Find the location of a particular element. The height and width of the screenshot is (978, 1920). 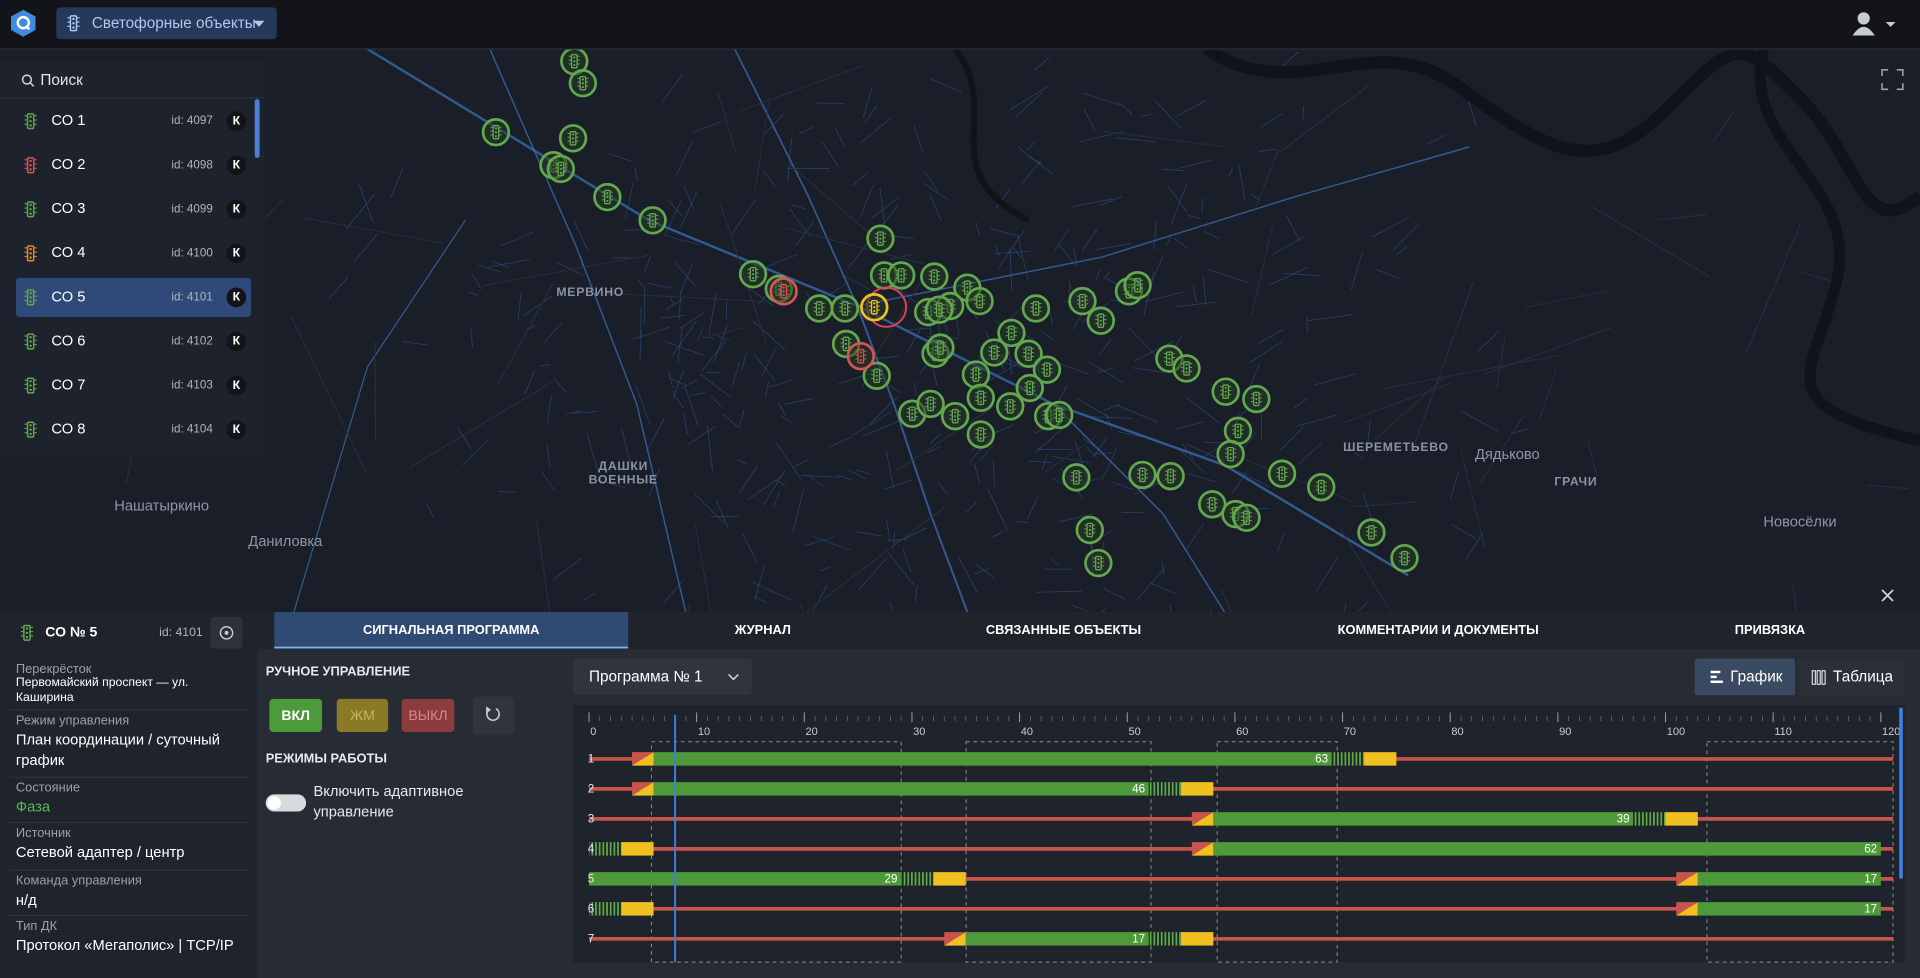

badge is located at coordinates (236, 429).